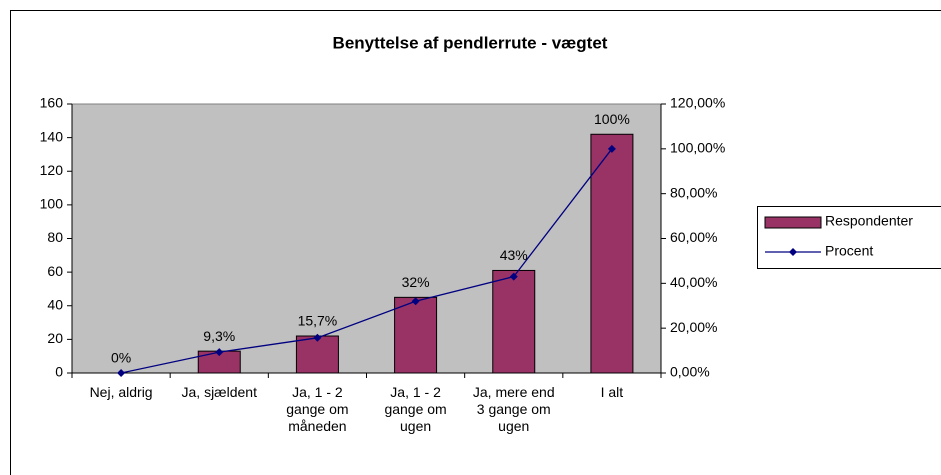 Image resolution: width=941 pixels, height=475 pixels. What do you see at coordinates (52, 204) in the screenshot?
I see `y-tick-label: 100` at bounding box center [52, 204].